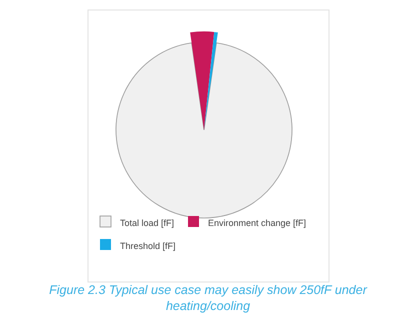 This screenshot has width=399, height=325. Describe the element at coordinates (257, 223) in the screenshot. I see `legend-label: Environment change [fF]` at that location.